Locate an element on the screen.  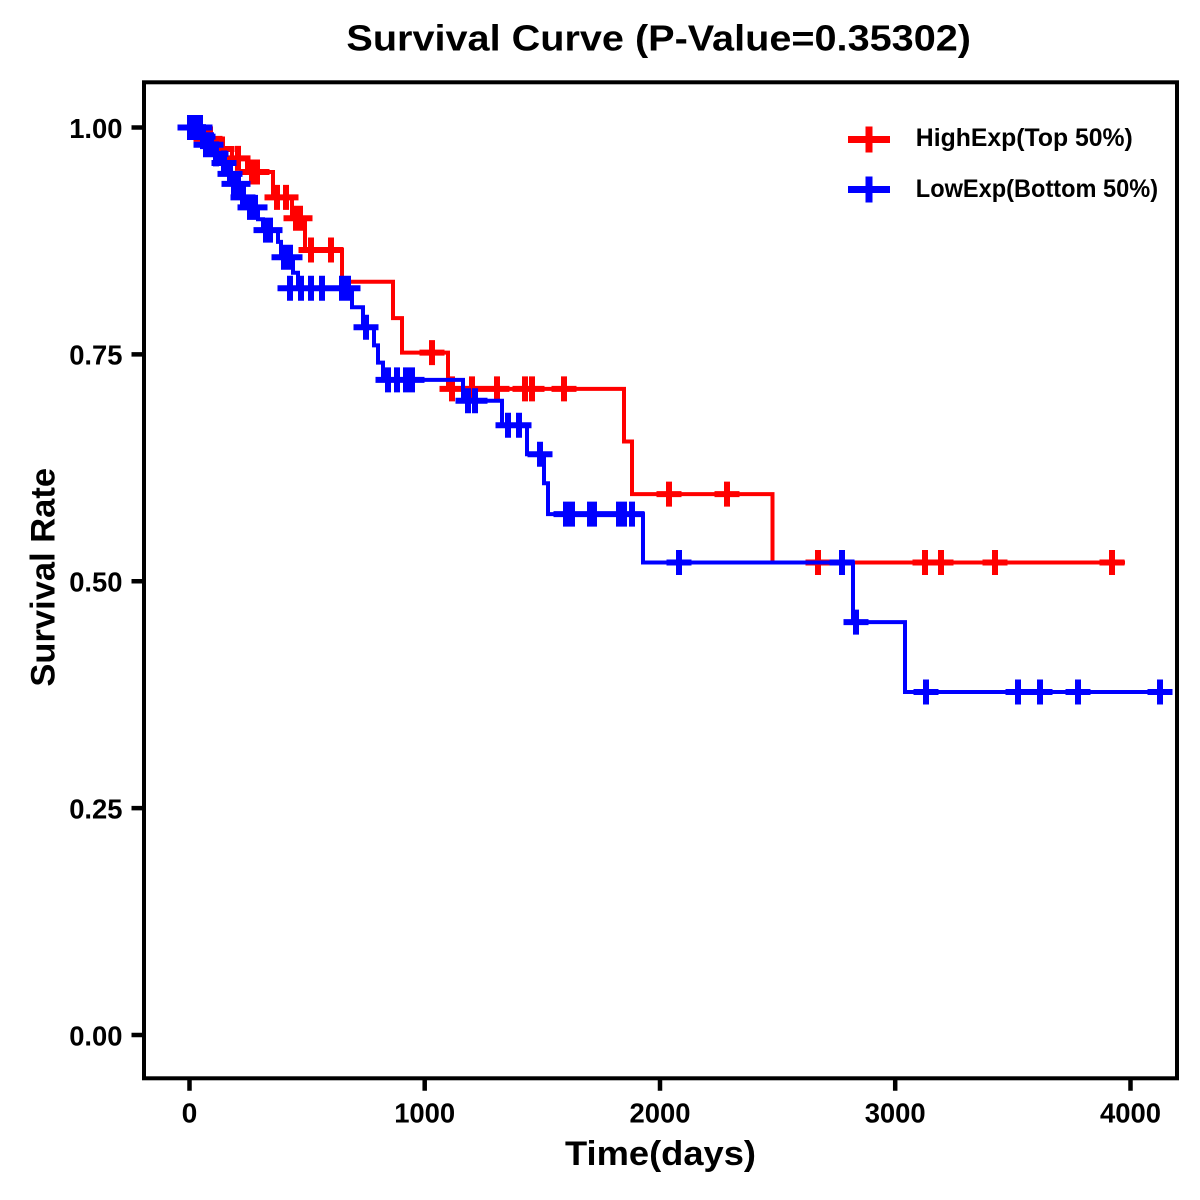
svg-text: HighExp(Top 50%) is located at coordinates (1024, 138).